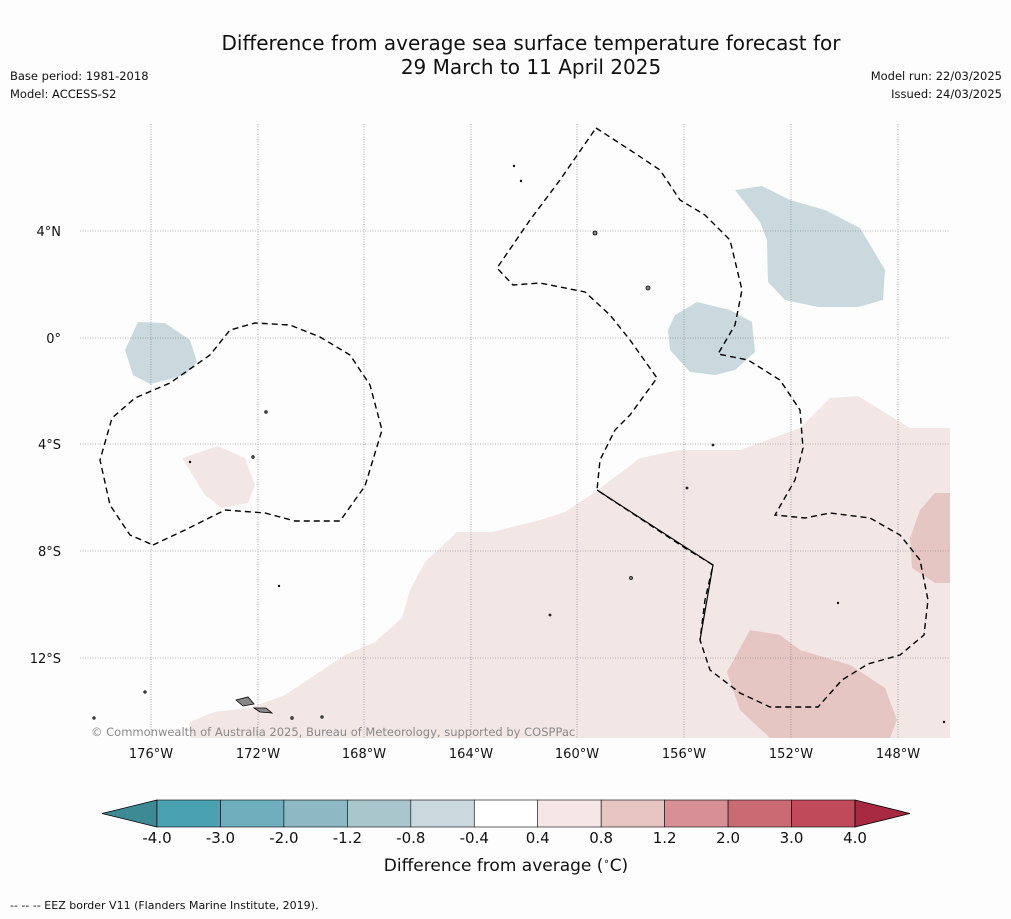 The height and width of the screenshot is (919, 1011). I want to click on lon-label: 168°W, so click(364, 754).